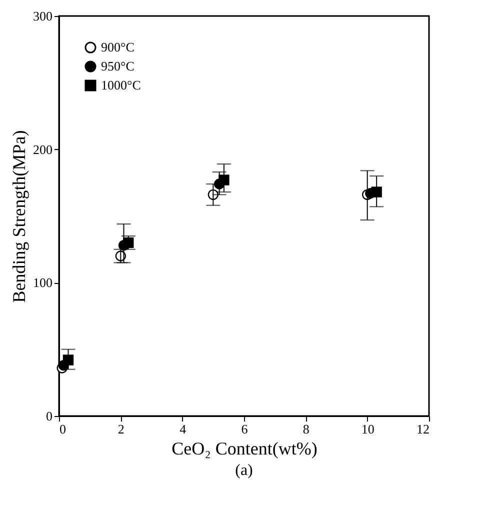  What do you see at coordinates (121, 85) in the screenshot?
I see `legend-label: 1000°C` at bounding box center [121, 85].